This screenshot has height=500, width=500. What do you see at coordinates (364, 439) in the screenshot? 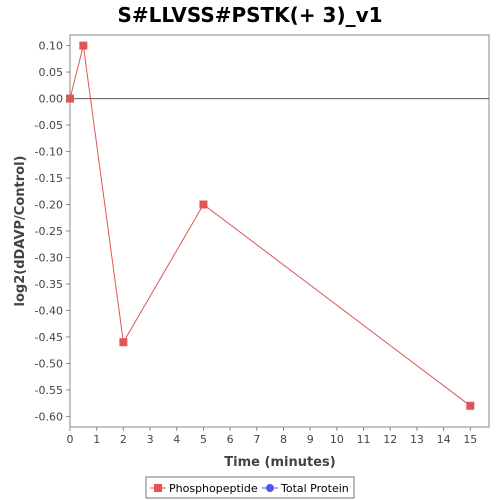
I see `x-tick-label: 11` at bounding box center [364, 439].